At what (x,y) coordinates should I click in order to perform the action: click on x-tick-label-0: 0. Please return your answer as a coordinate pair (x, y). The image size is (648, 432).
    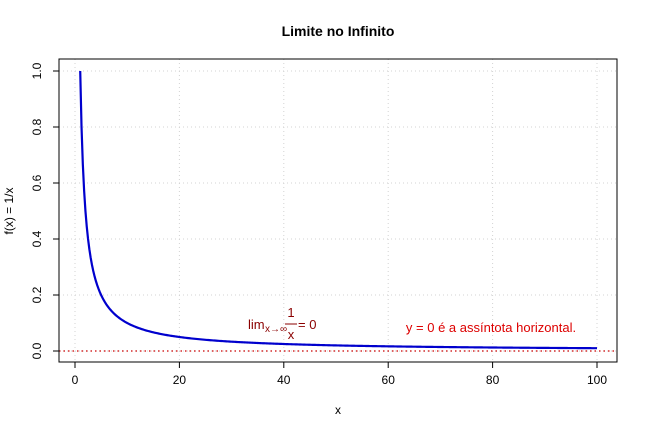
    Looking at the image, I should click on (75, 380).